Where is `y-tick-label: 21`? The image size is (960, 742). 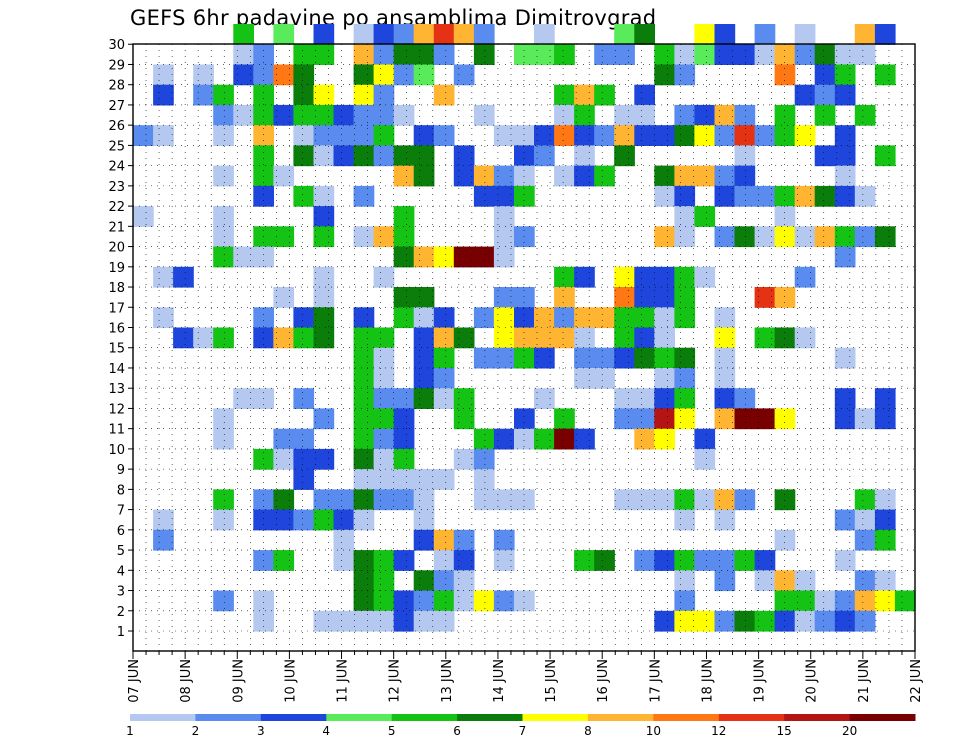
y-tick-label: 21 is located at coordinates (116, 227).